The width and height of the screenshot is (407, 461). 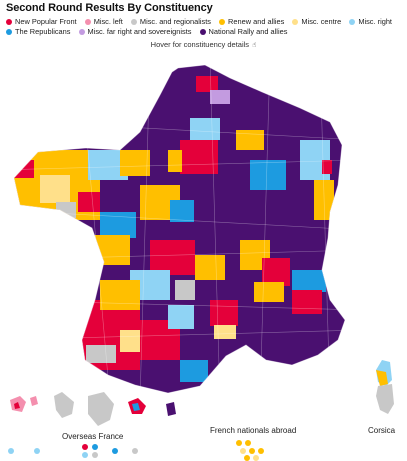 I want to click on hint-text: Hover for constituency details, so click(x=200, y=44).